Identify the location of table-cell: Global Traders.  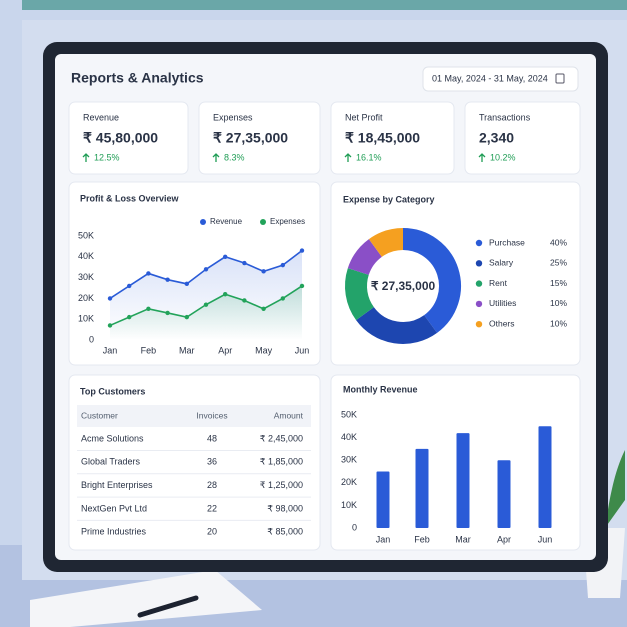
(111, 462).